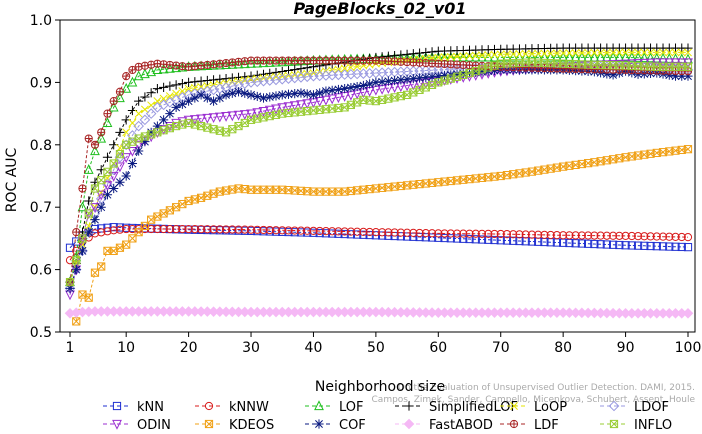 The height and width of the screenshot is (434, 702). I want to click on y-tick-label: 0.7, so click(41, 208).